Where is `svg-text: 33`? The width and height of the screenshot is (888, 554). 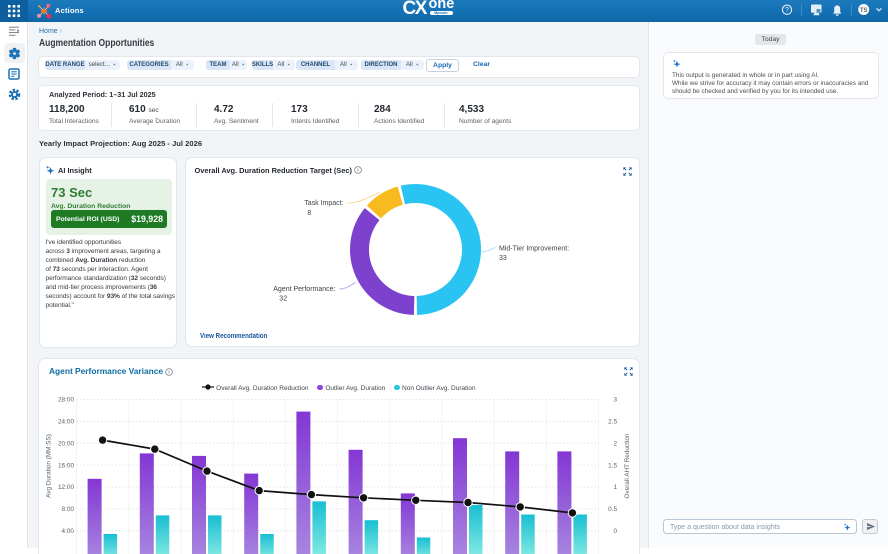
svg-text: 33 is located at coordinates (503, 258).